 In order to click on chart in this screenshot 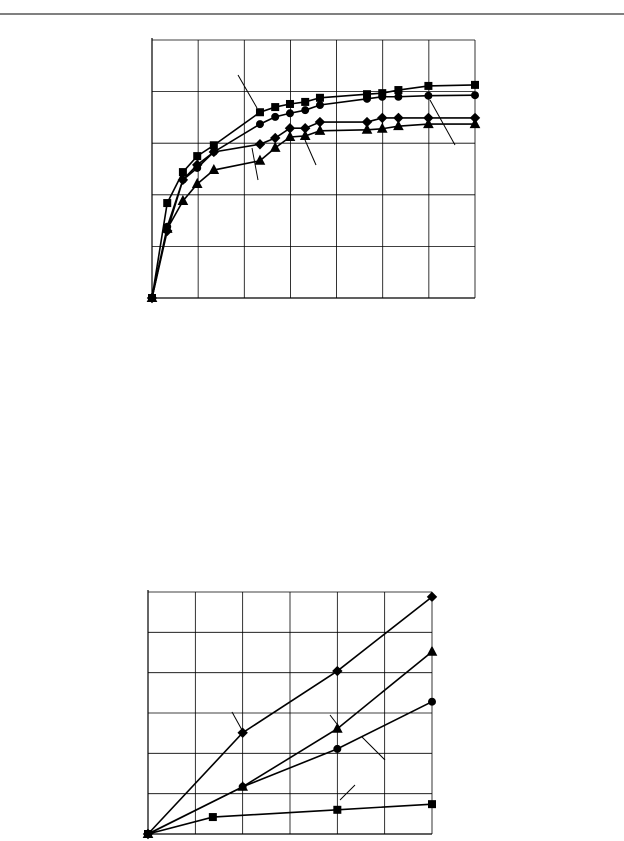, I will do `click(290, 715)`.